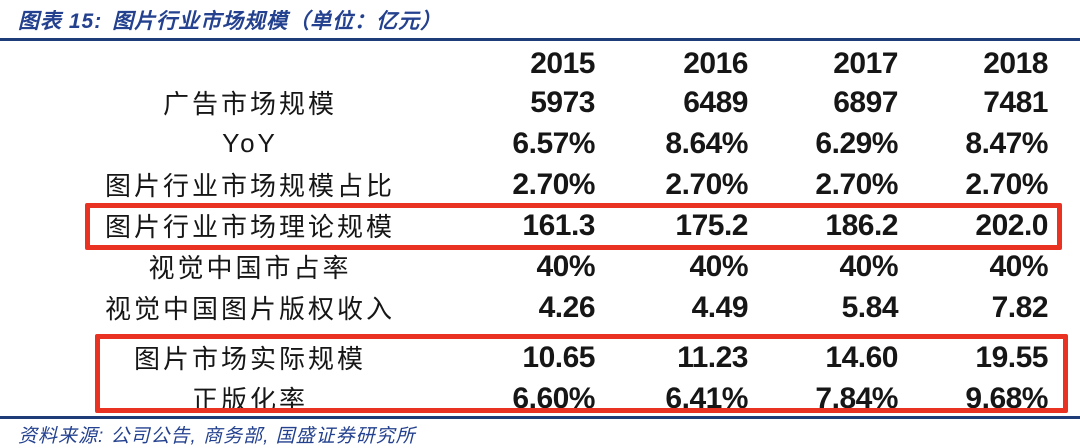  What do you see at coordinates (567, 307) in the screenshot?
I see `cell-value: 4.26` at bounding box center [567, 307].